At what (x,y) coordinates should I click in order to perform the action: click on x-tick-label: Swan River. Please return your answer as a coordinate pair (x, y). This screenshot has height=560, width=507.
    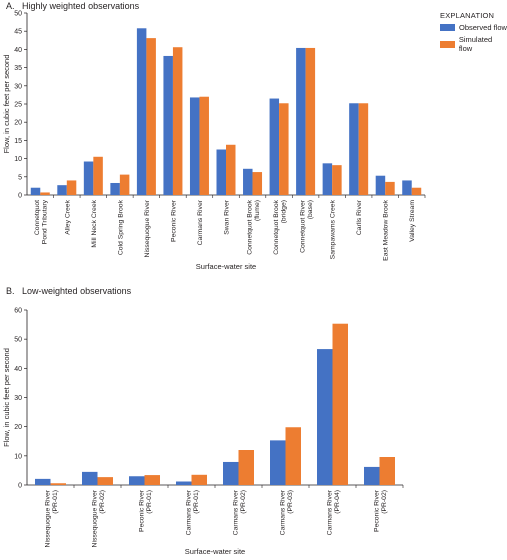
    Looking at the image, I should click on (227, 216).